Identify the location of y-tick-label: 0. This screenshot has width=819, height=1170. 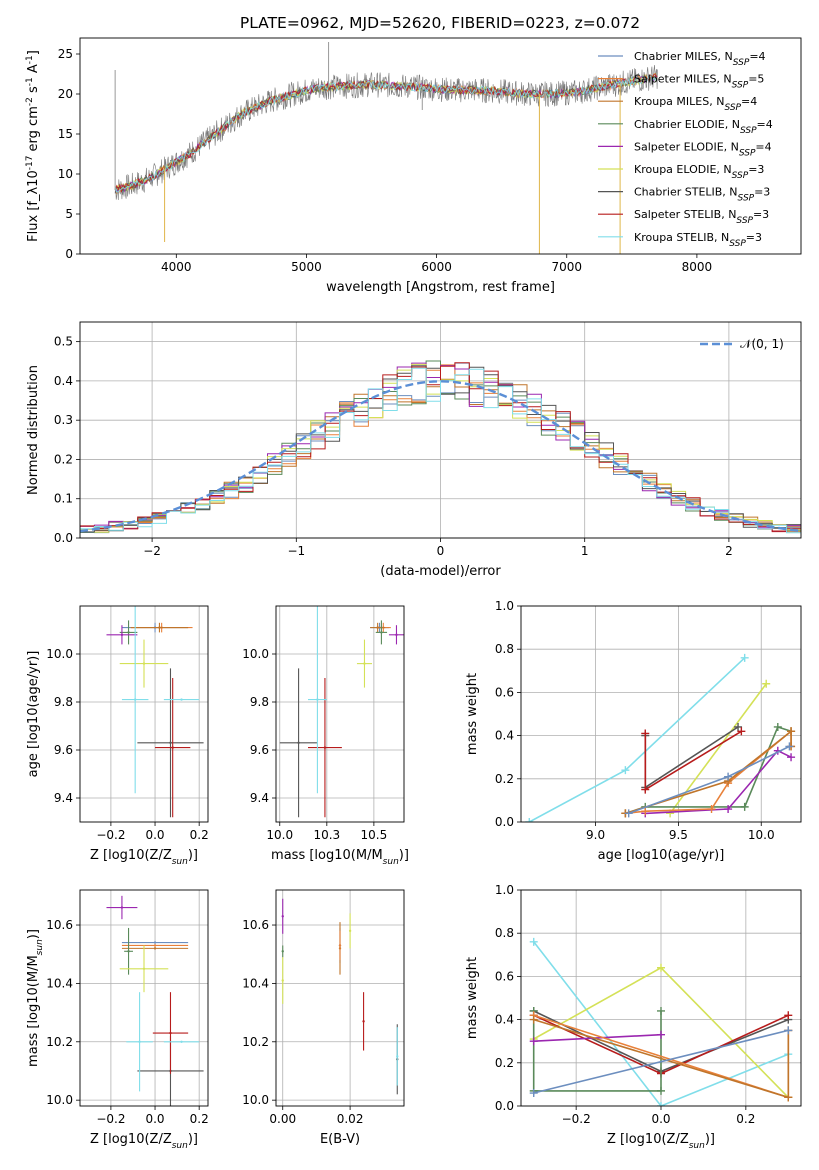
(69, 254).